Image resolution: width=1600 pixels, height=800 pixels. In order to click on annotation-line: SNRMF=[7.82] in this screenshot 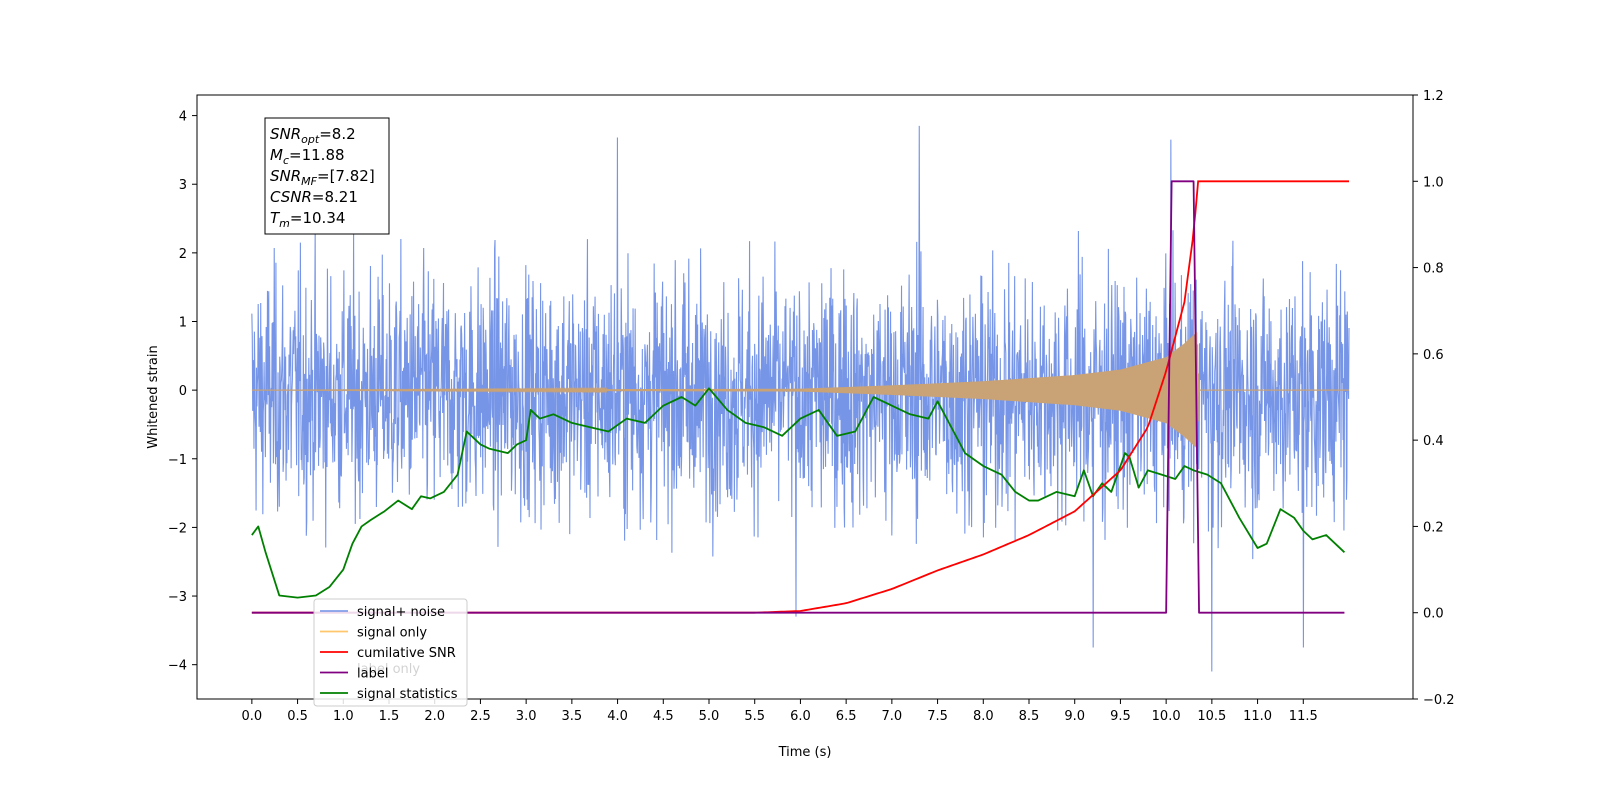, I will do `click(322, 177)`.